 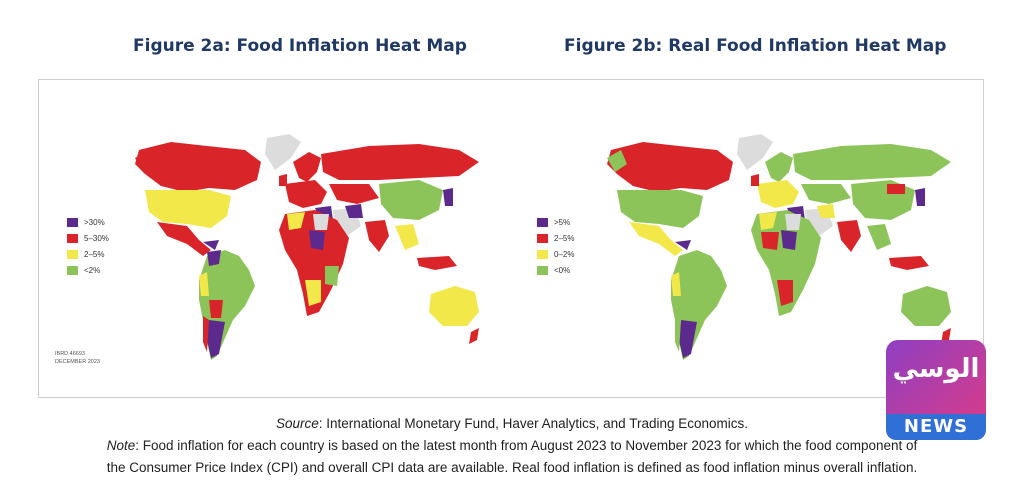 I want to click on legend-b-label-4: <0%, so click(x=562, y=270).